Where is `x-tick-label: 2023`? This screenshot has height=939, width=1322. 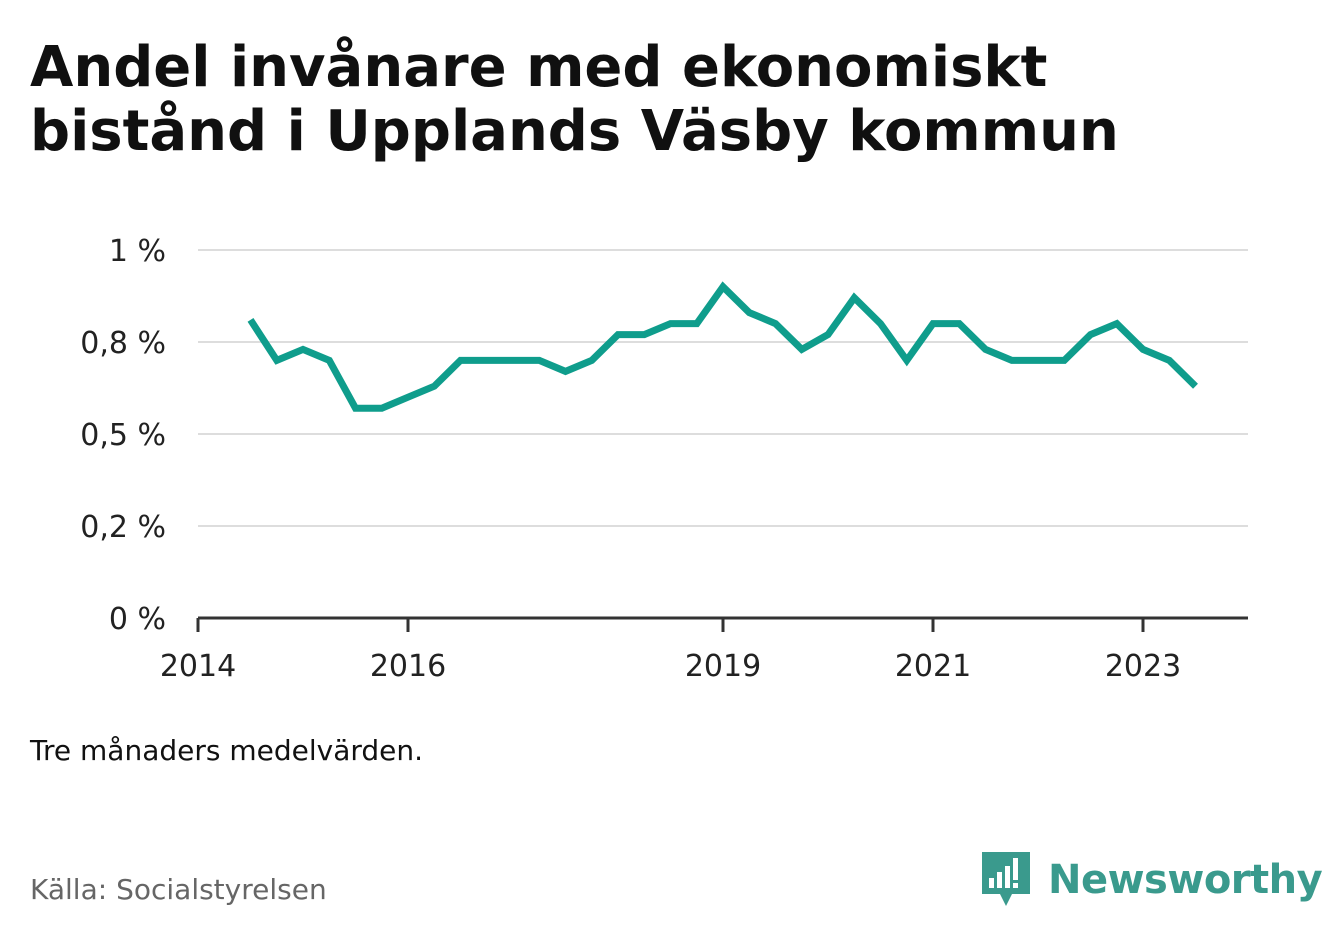
x-tick-label: 2023 is located at coordinates (1143, 666).